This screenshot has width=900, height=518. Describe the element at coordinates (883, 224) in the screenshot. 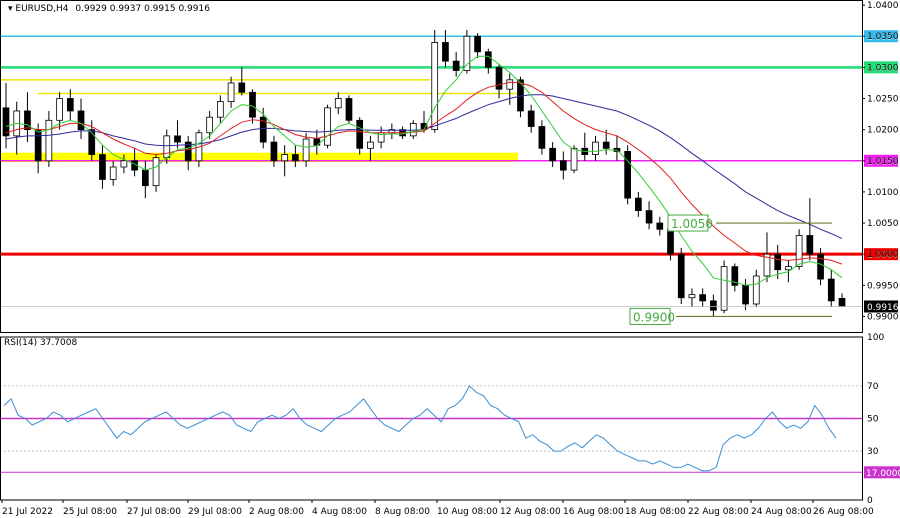

I see `y-tick-label: 1.0050` at that location.